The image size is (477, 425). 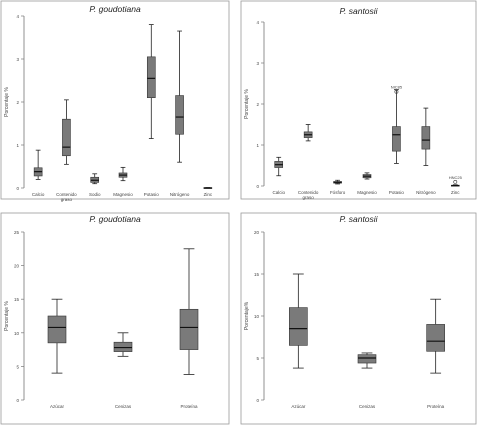 What do you see at coordinates (95, 194) in the screenshot?
I see `x-tick-label: Sodio` at bounding box center [95, 194].